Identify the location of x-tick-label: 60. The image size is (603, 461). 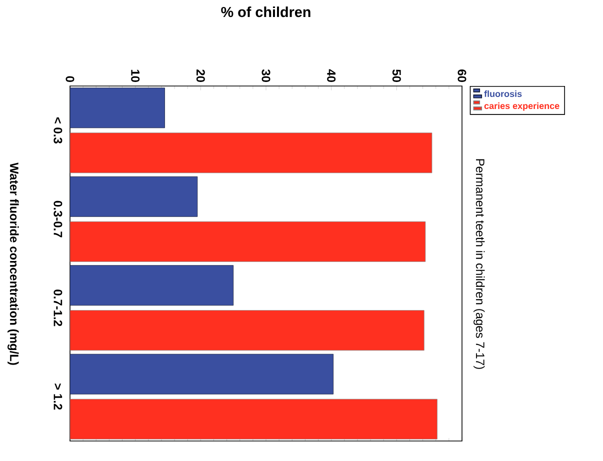
(462, 76).